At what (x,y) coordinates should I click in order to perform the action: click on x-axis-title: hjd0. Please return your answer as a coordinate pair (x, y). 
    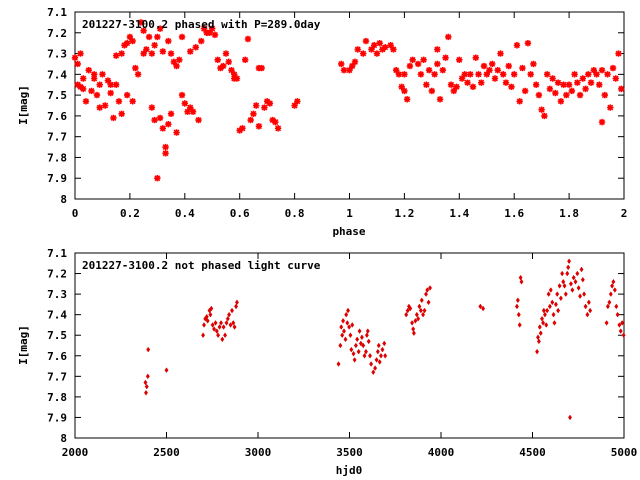
    Looking at the image, I should click on (349, 470).